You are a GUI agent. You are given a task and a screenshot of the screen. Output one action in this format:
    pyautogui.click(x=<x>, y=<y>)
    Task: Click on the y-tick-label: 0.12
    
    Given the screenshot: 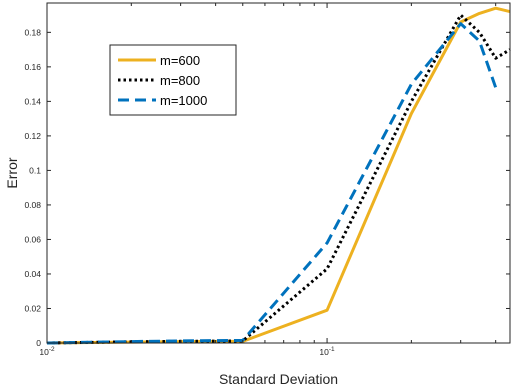 What is the action you would take?
    pyautogui.click(x=32, y=136)
    